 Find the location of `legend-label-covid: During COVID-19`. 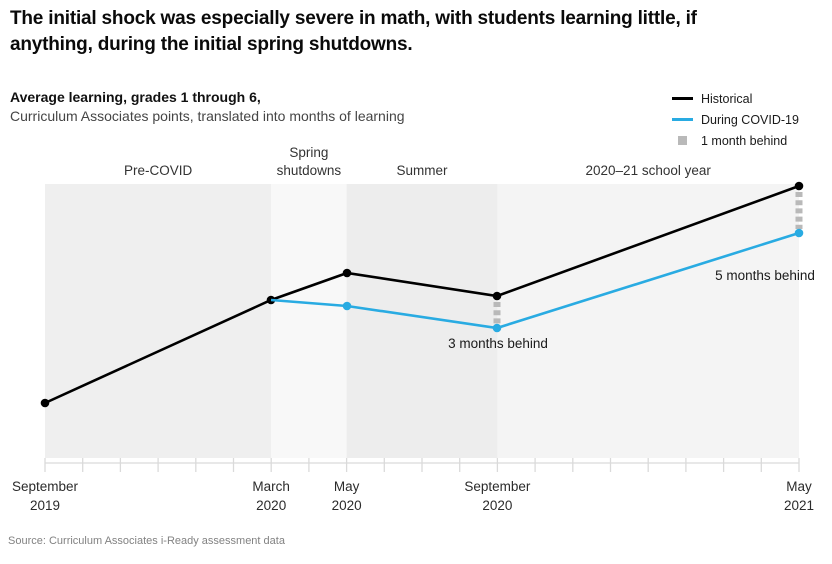

legend-label-covid: During COVID-19 is located at coordinates (750, 119).